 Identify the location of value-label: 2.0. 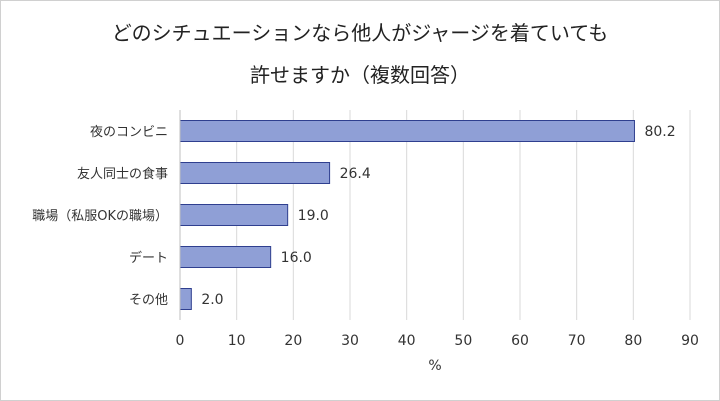
(212, 300).